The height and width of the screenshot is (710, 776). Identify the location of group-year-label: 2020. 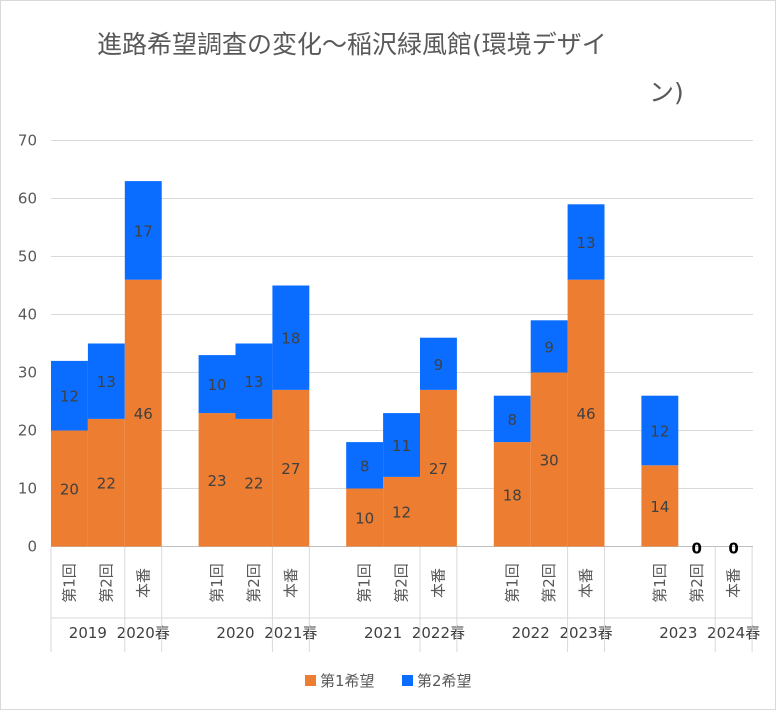
(235, 633).